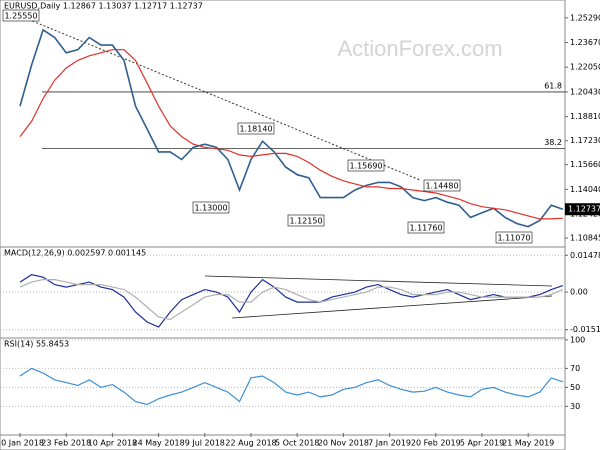 This screenshot has height=450, width=600. What do you see at coordinates (343, 443) in the screenshot?
I see `x-tick-label: 20 Nov 2018` at bounding box center [343, 443].